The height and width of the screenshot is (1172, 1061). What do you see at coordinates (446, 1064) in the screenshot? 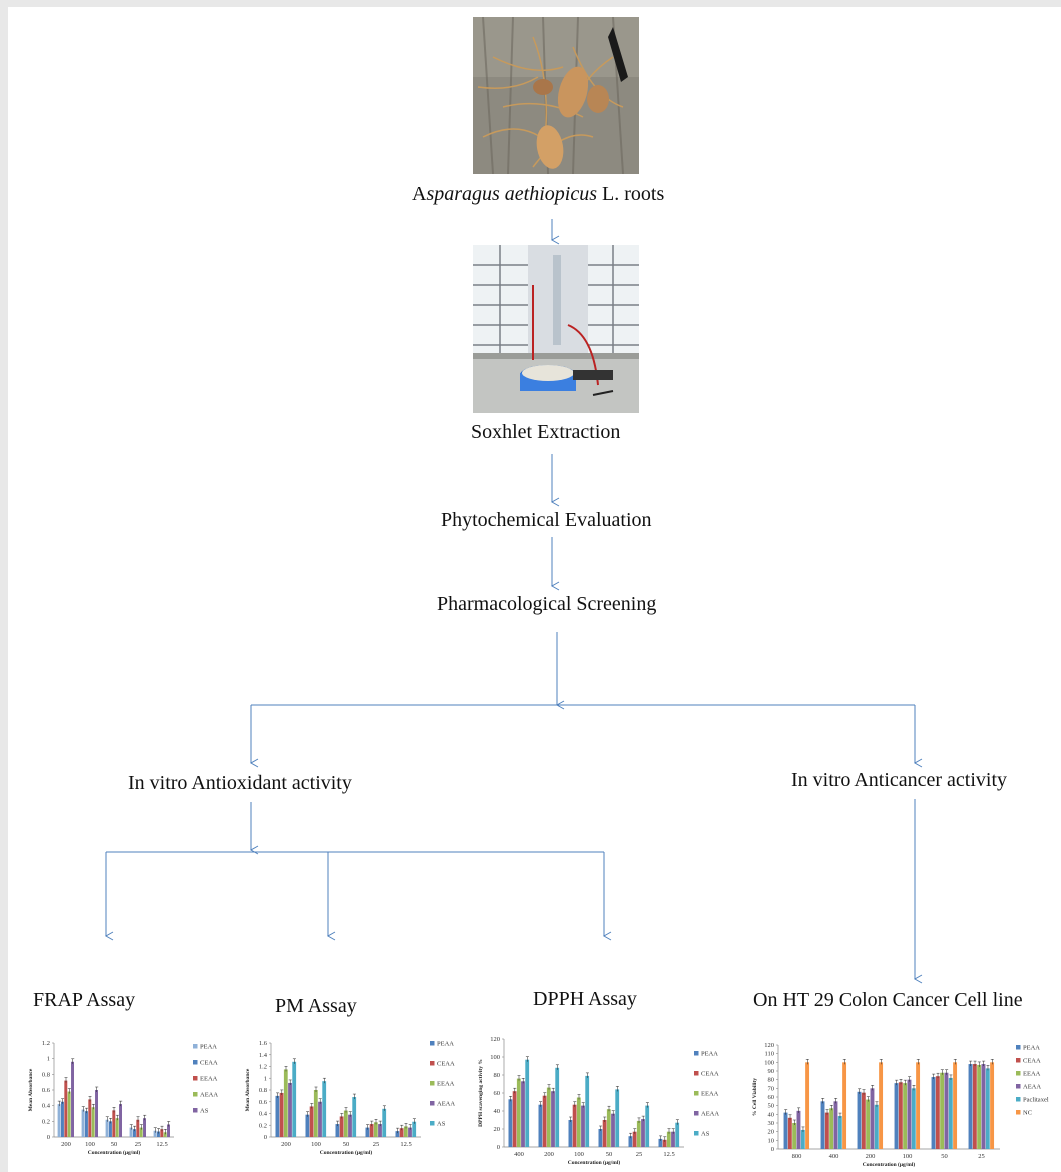
I see `legend-label-ceaa: CEAA` at bounding box center [446, 1064].